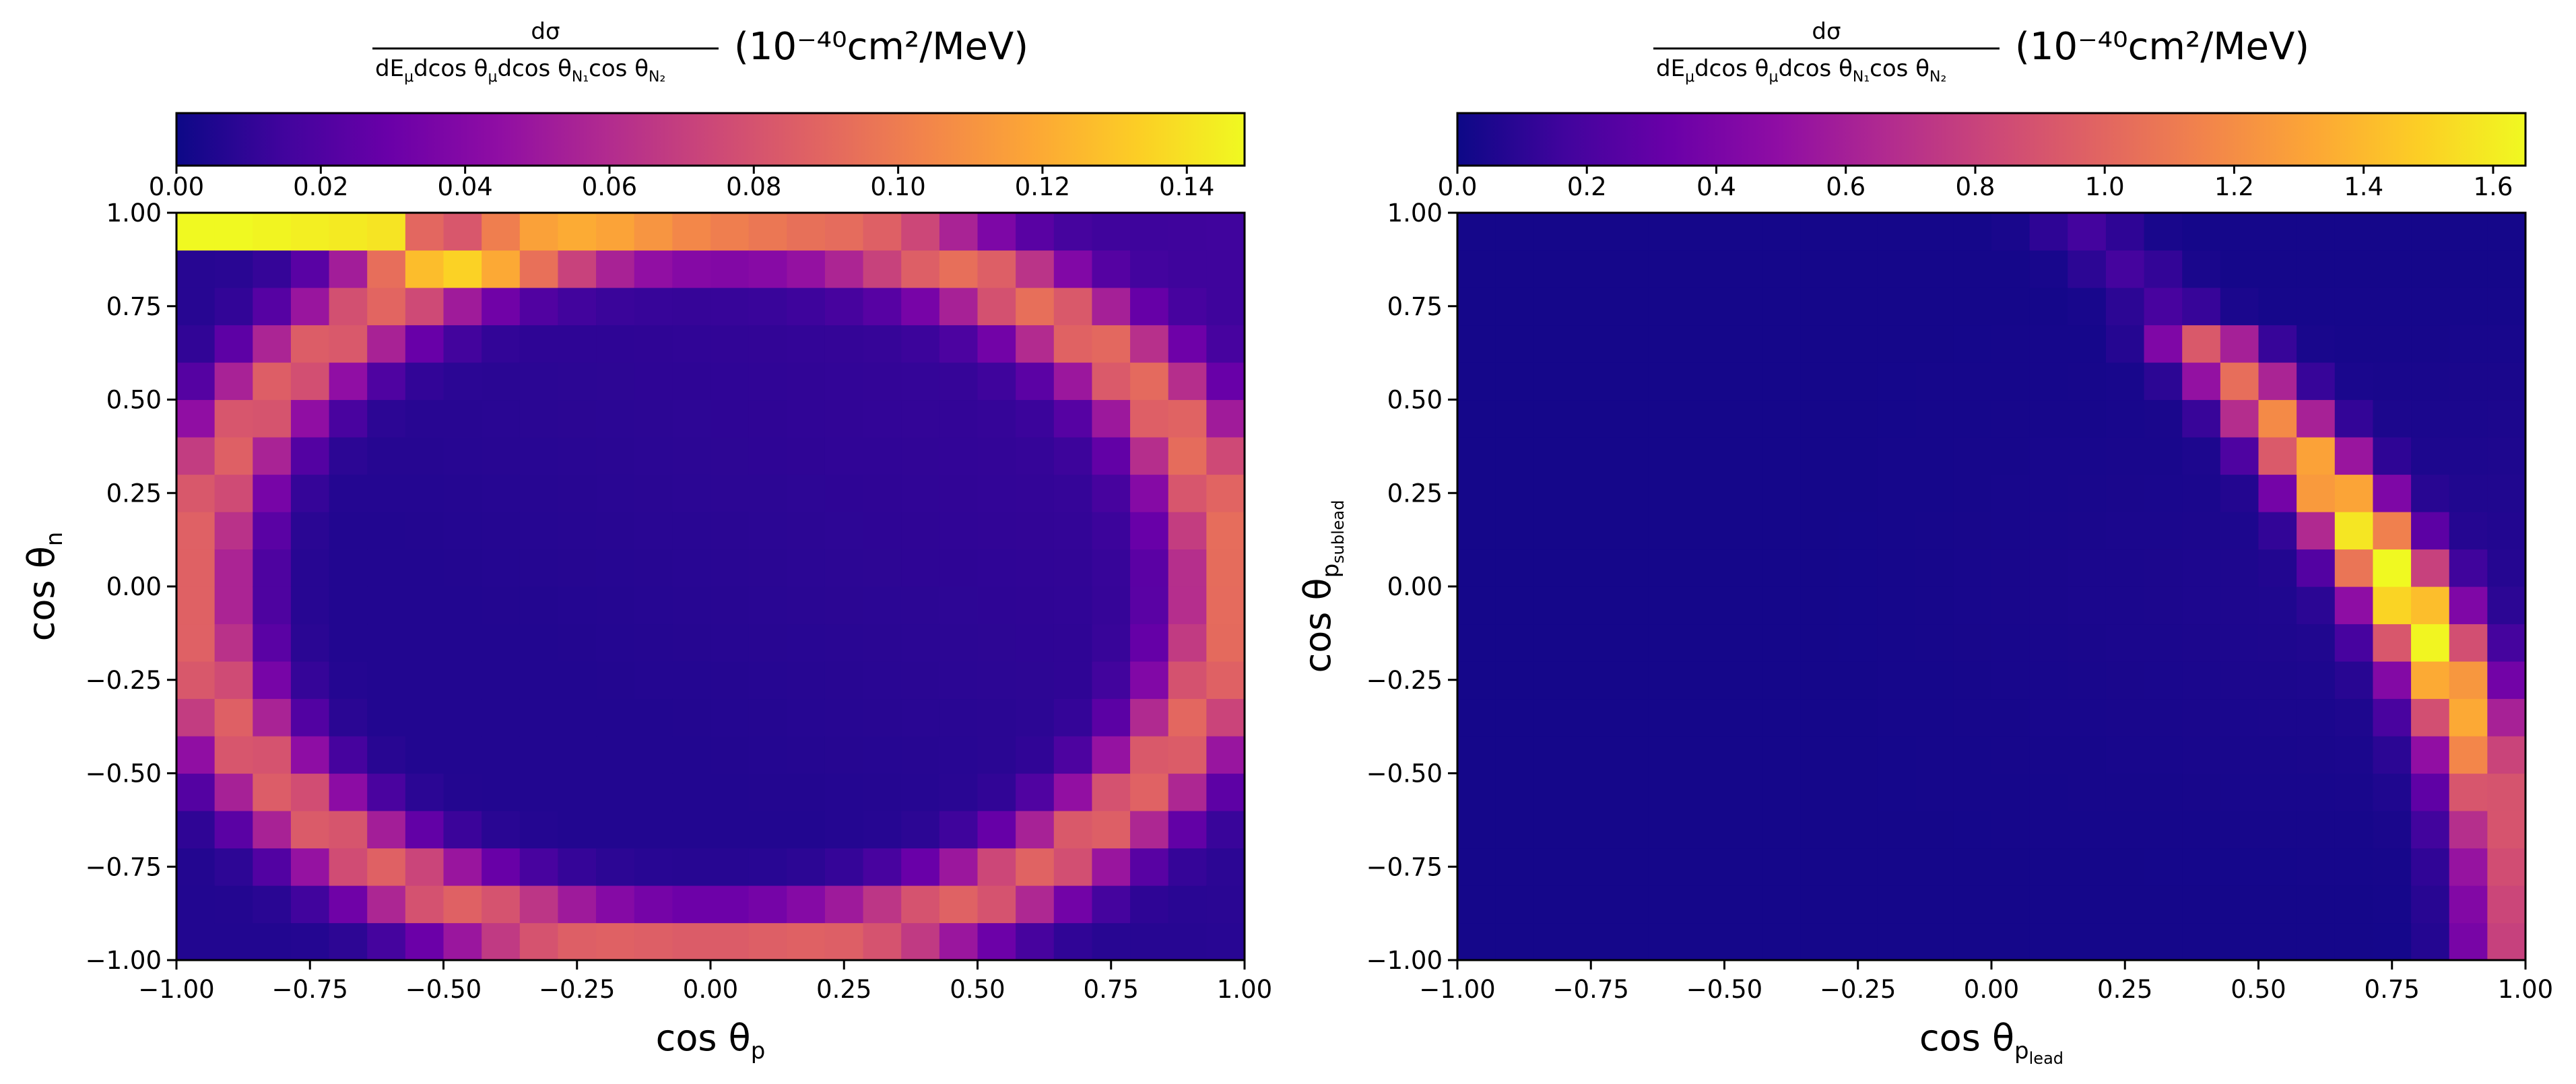 Image resolution: width=2576 pixels, height=1084 pixels. What do you see at coordinates (1991, 1042) in the screenshot?
I see `x-axis-label-right: cos θplead` at bounding box center [1991, 1042].